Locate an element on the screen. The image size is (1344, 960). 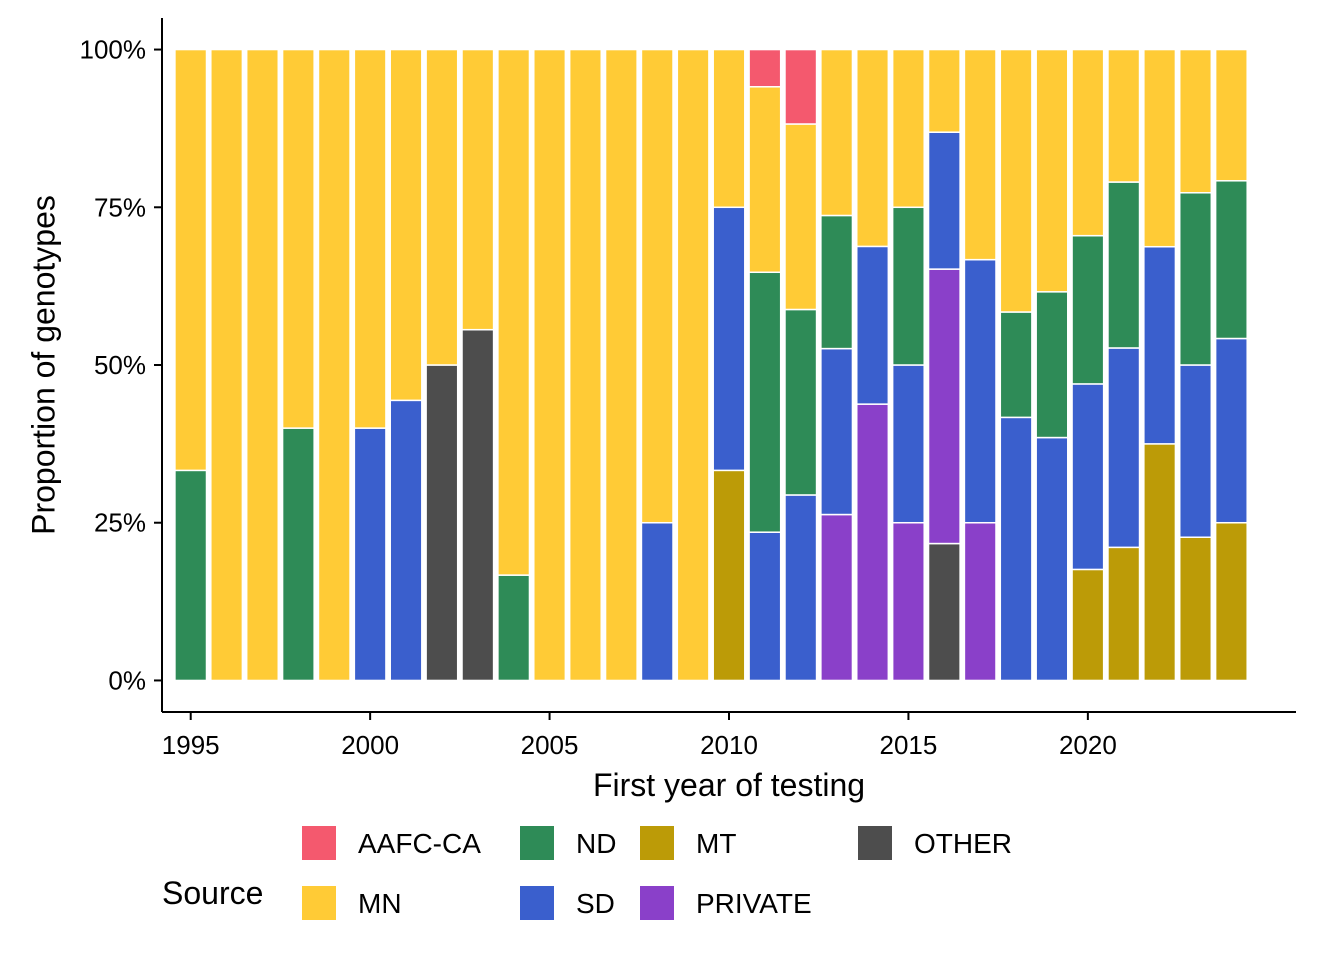
bar-stack-2014 is located at coordinates (873, 365).